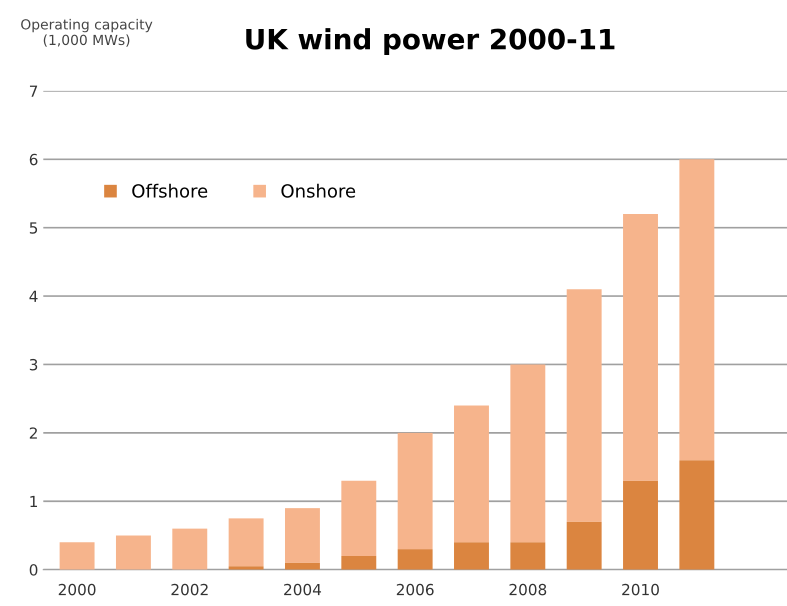  What do you see at coordinates (640, 590) in the screenshot?
I see `x-tick-label: 2010` at bounding box center [640, 590].